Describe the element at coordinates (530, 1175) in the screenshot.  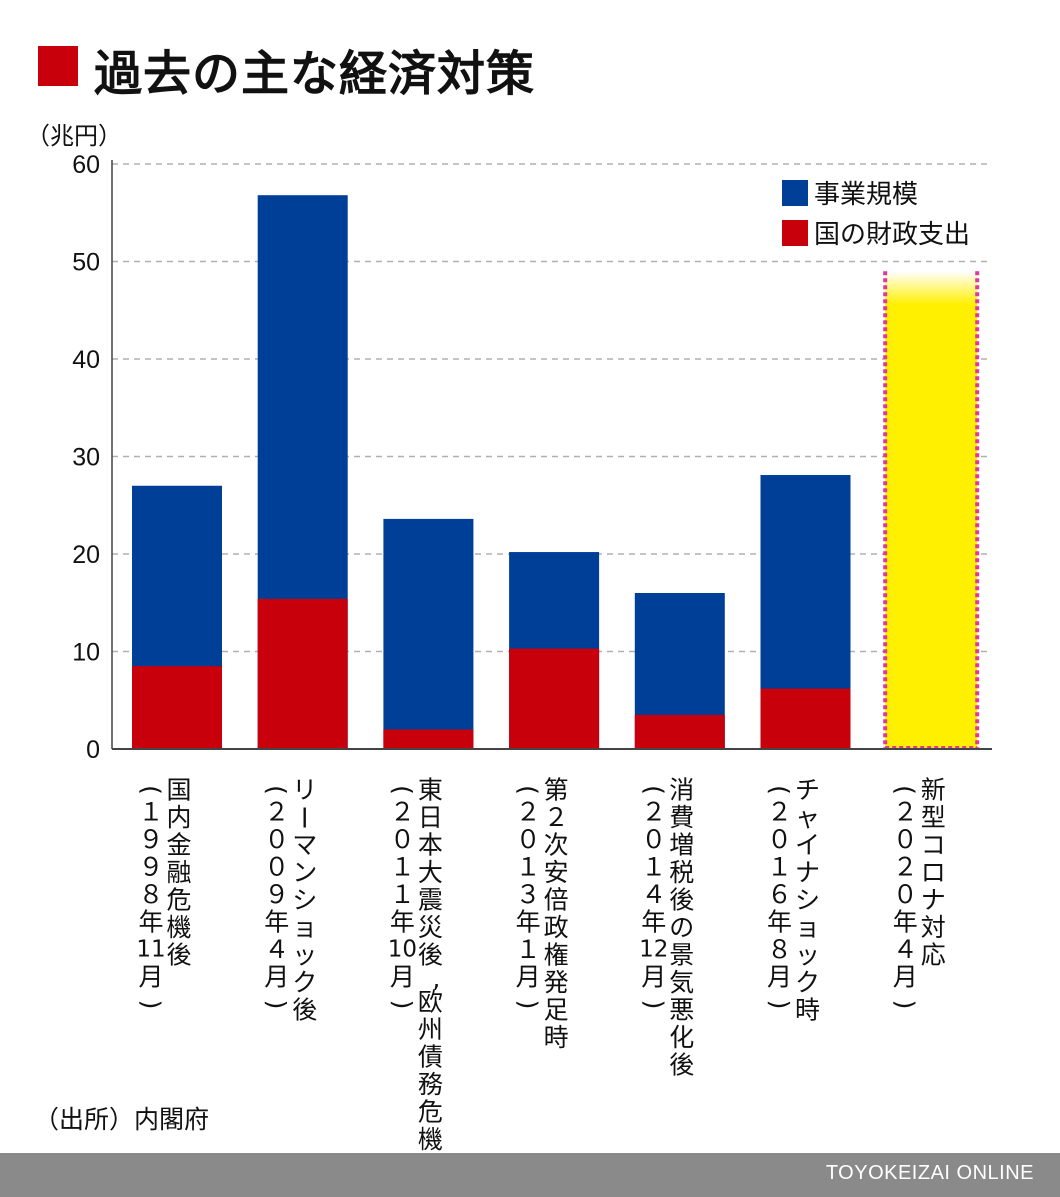
I see `footer-bar: TOYOKEIZAI ONLINE` at that location.